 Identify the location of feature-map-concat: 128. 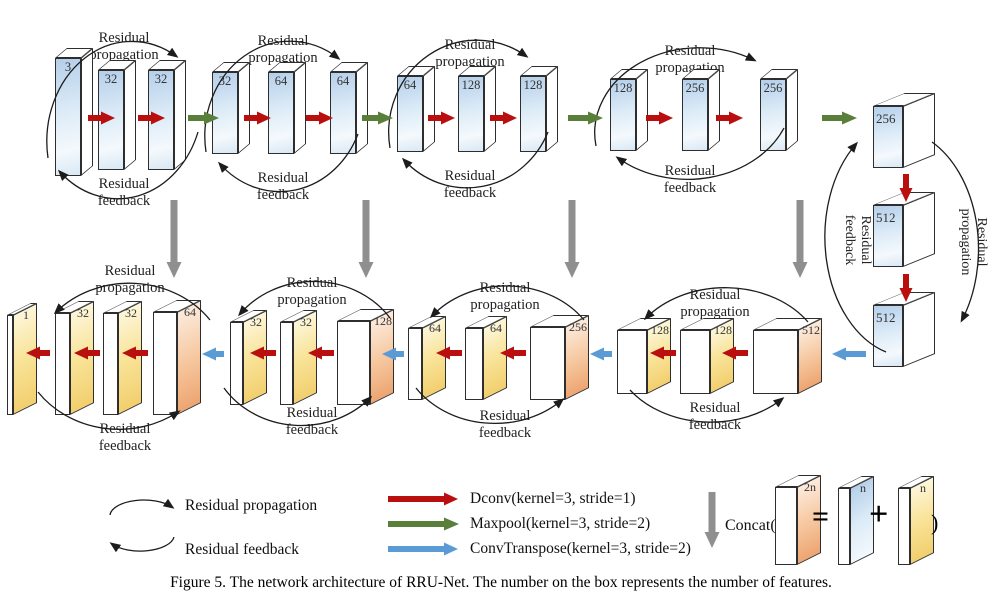
(365, 357).